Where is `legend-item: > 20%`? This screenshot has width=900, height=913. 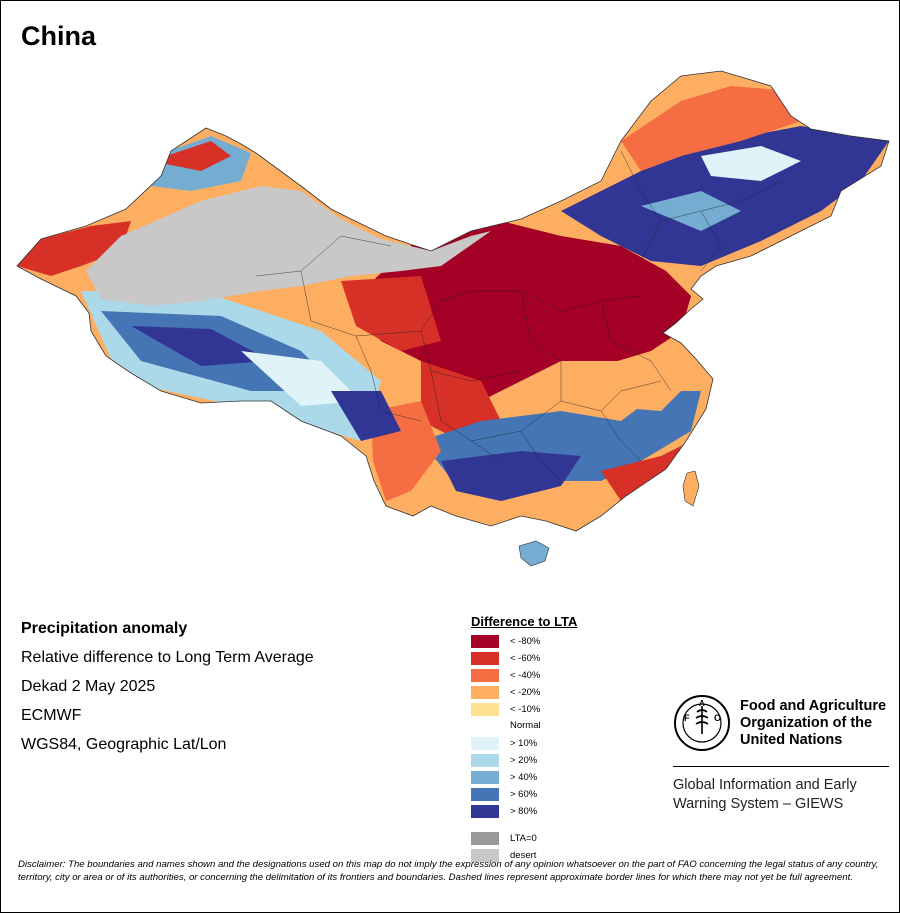
legend-item: > 20% is located at coordinates (524, 760).